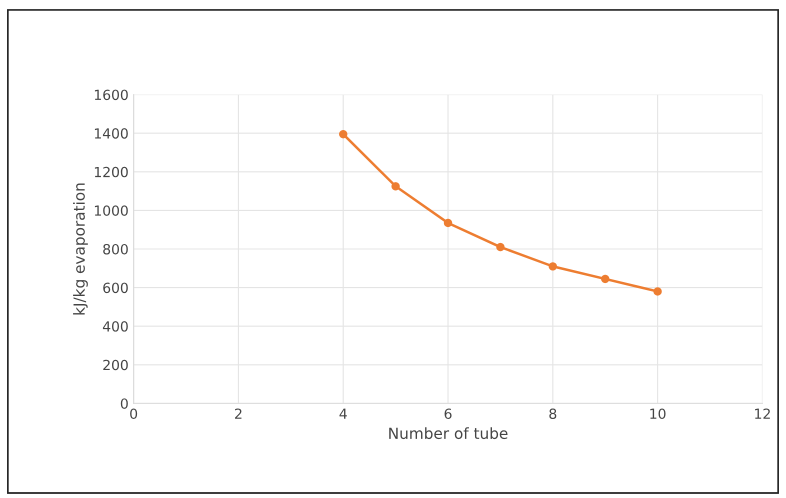 The image size is (786, 498). What do you see at coordinates (658, 413) in the screenshot?
I see `x-tick-label: 10` at bounding box center [658, 413].